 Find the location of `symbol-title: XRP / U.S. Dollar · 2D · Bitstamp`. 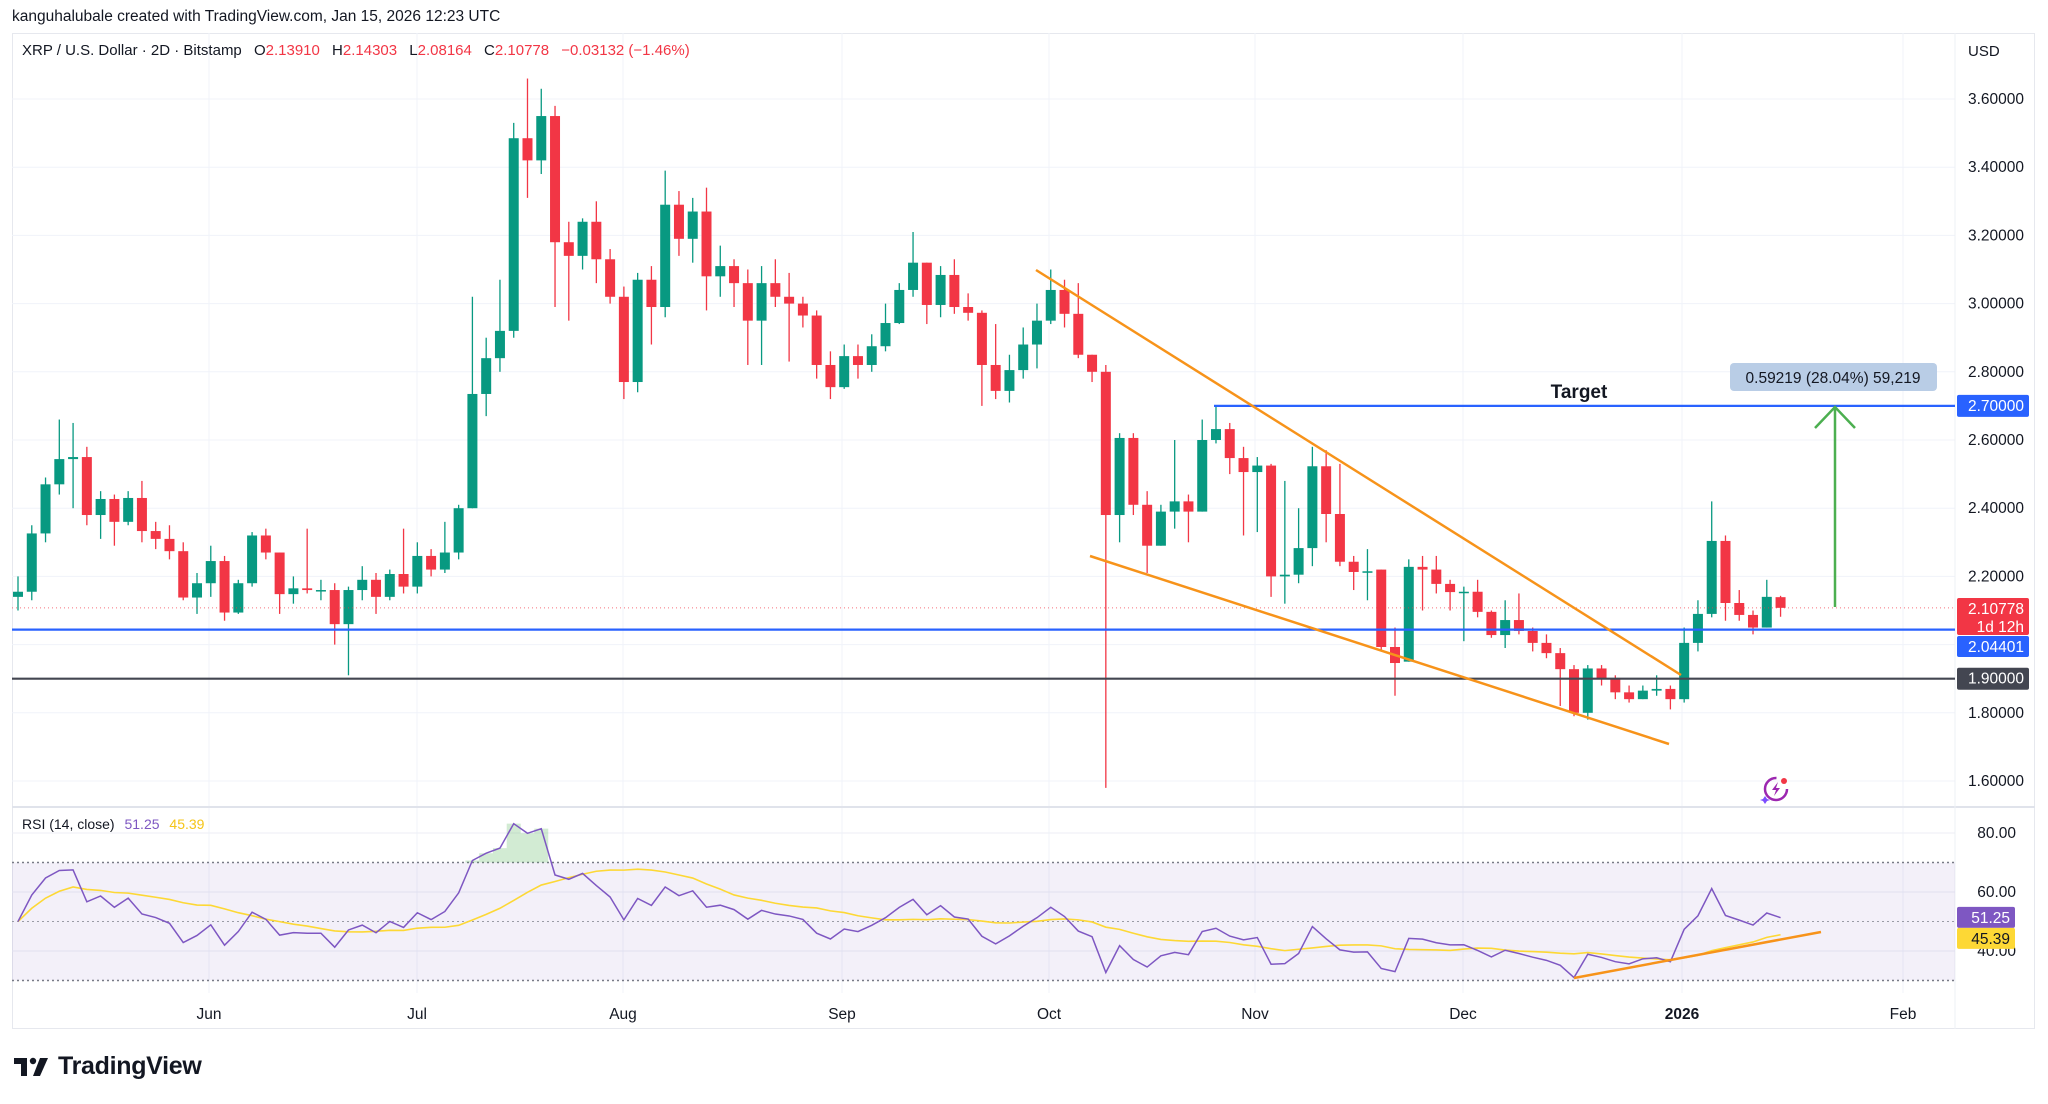

symbol-title: XRP / U.S. Dollar · 2D · Bitstamp is located at coordinates (132, 50).